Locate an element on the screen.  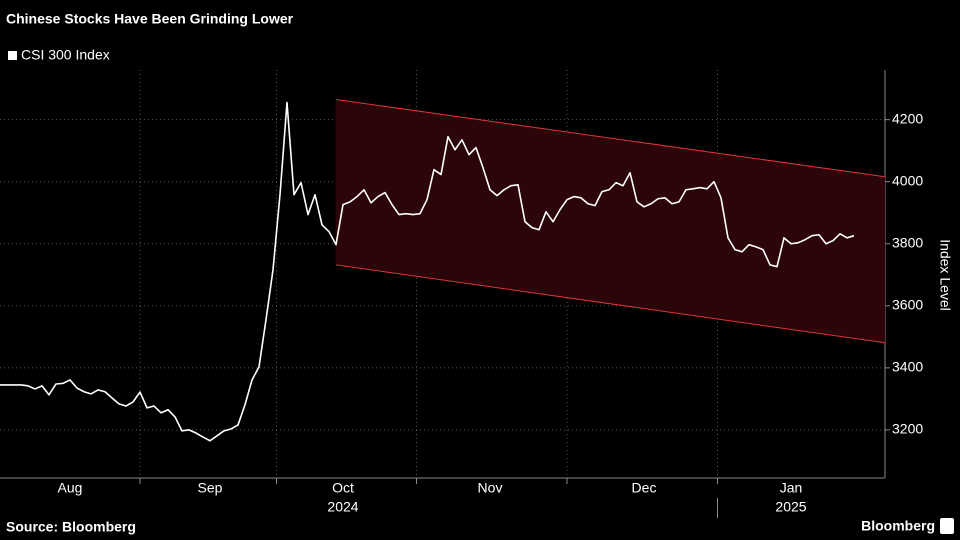
y-axis-label: Index Level is located at coordinates (945, 275).